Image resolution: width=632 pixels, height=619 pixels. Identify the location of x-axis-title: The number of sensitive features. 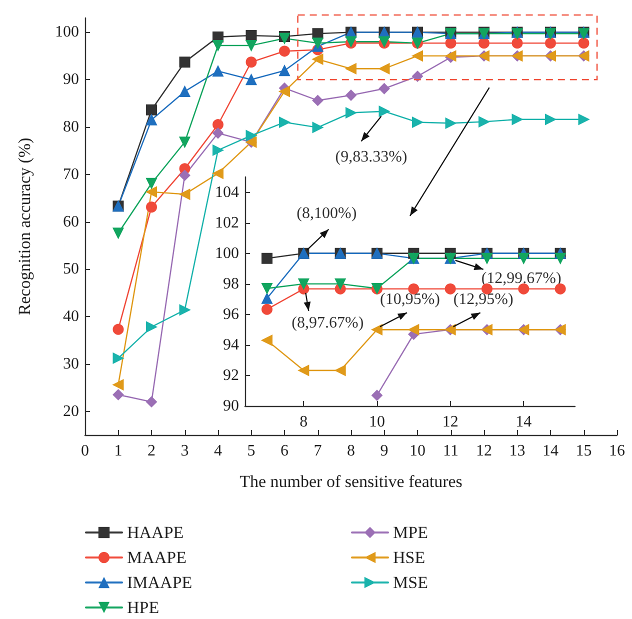
(351, 481).